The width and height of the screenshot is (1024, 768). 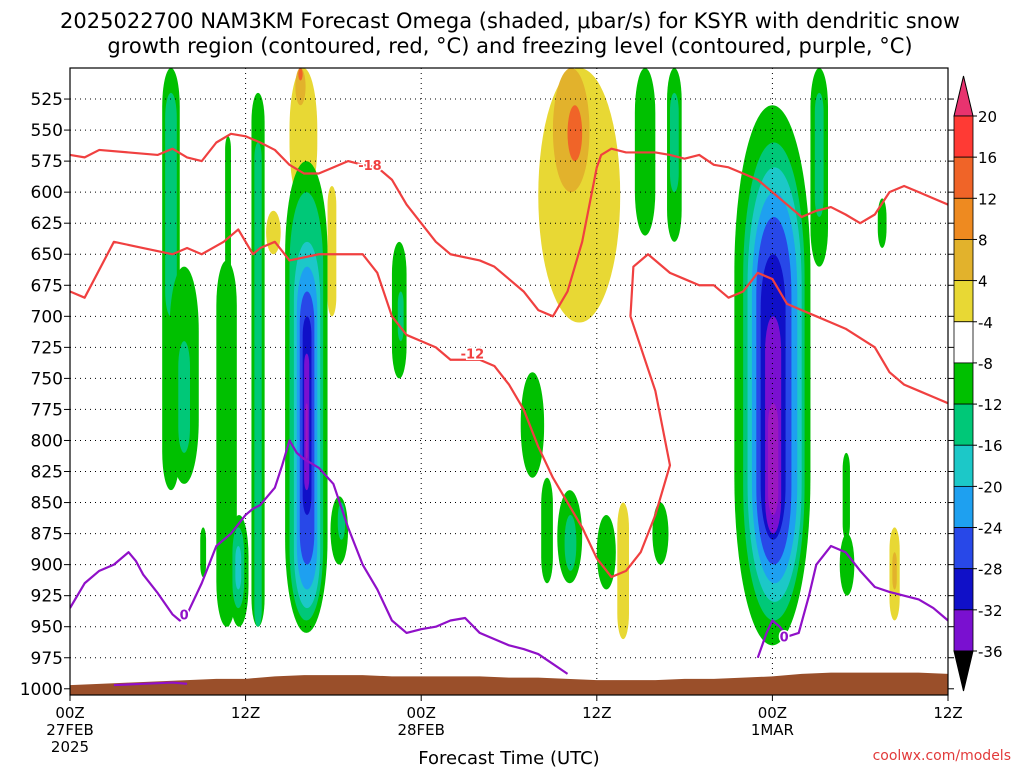 I want to click on x-axis-title: Forecast Time (UTC), so click(x=508, y=758).